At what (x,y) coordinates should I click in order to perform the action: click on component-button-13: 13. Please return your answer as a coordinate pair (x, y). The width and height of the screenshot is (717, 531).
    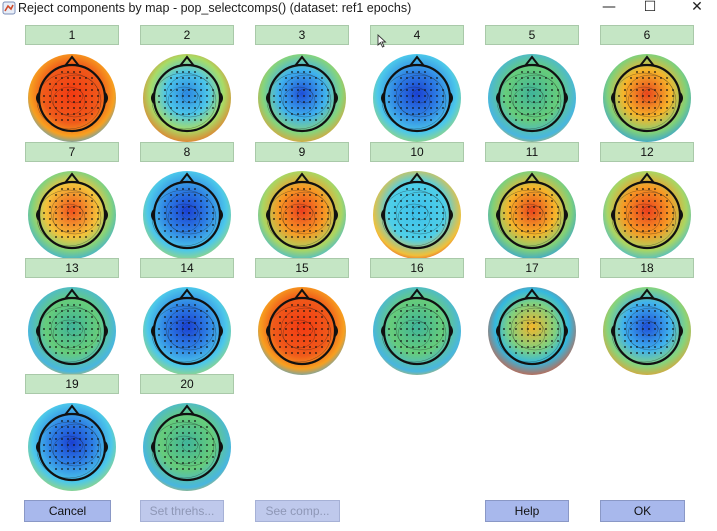
    Looking at the image, I should click on (72, 268).